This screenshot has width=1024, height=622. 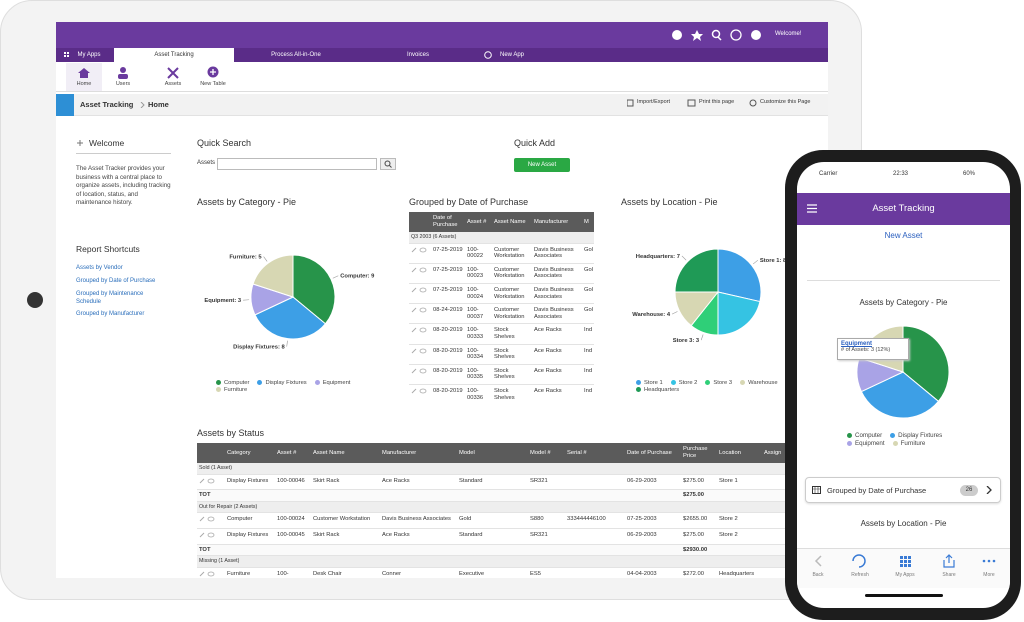 I want to click on cell: Standard, so click(x=492, y=536).